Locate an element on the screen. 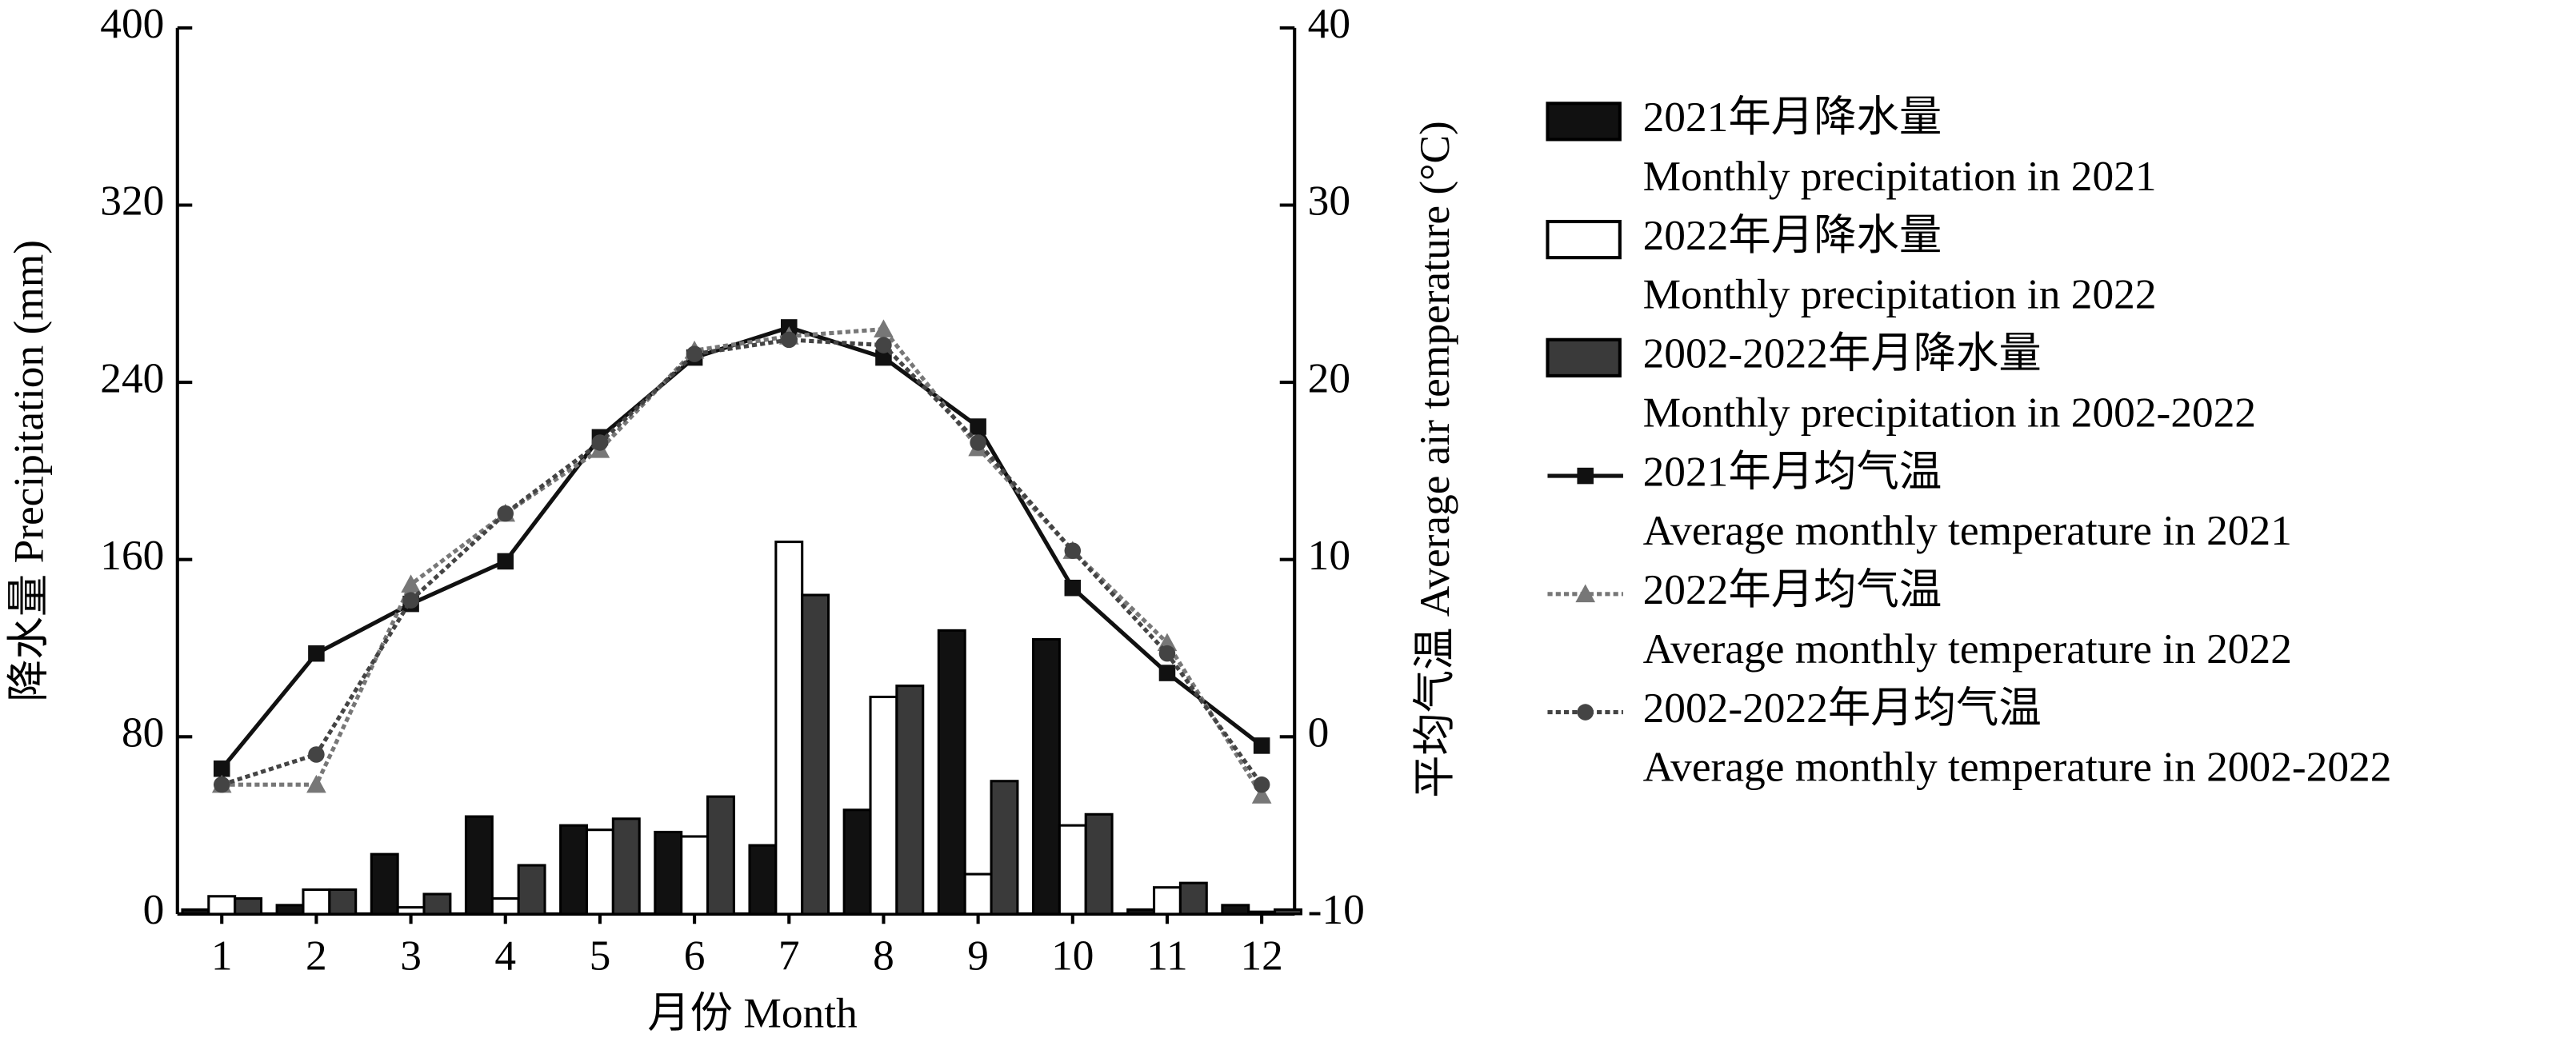  x-tick-label: 7 is located at coordinates (789, 956).